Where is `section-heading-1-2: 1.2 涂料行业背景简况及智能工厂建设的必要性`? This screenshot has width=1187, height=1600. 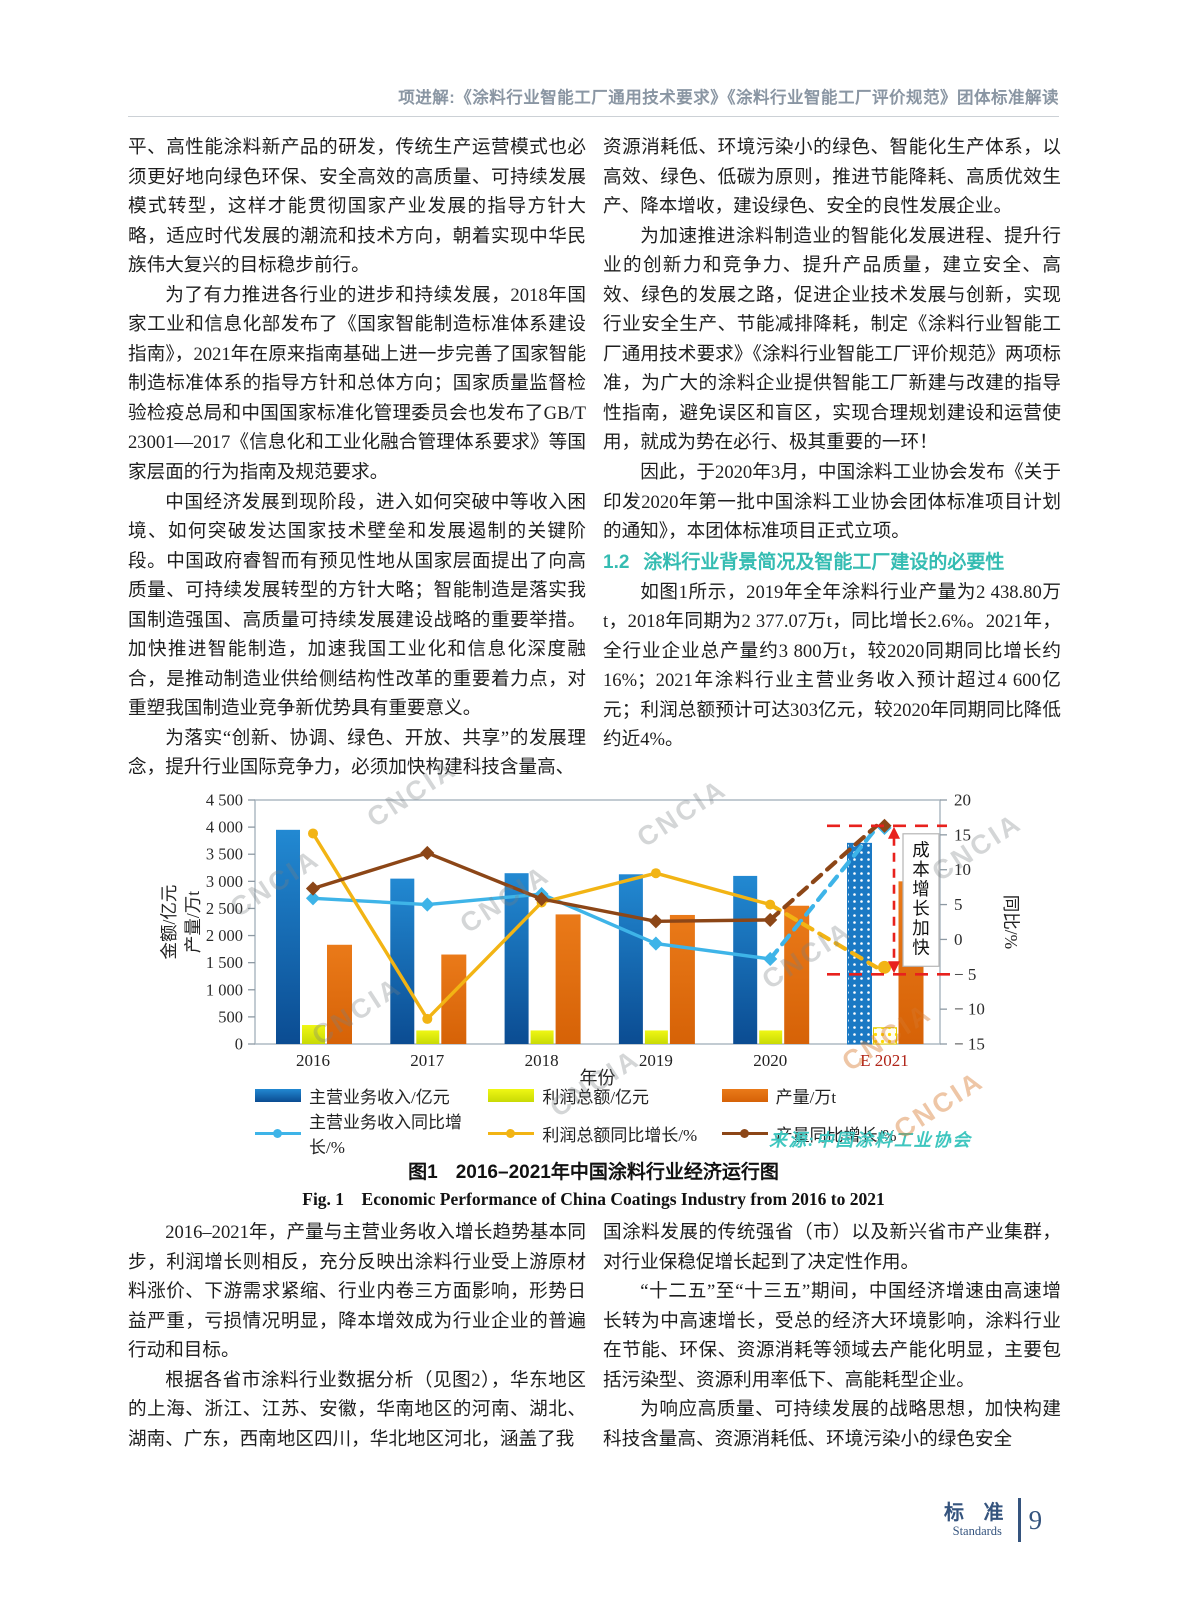 section-heading-1-2: 1.2 涂料行业背景简况及智能工厂建设的必要性 is located at coordinates (832, 562).